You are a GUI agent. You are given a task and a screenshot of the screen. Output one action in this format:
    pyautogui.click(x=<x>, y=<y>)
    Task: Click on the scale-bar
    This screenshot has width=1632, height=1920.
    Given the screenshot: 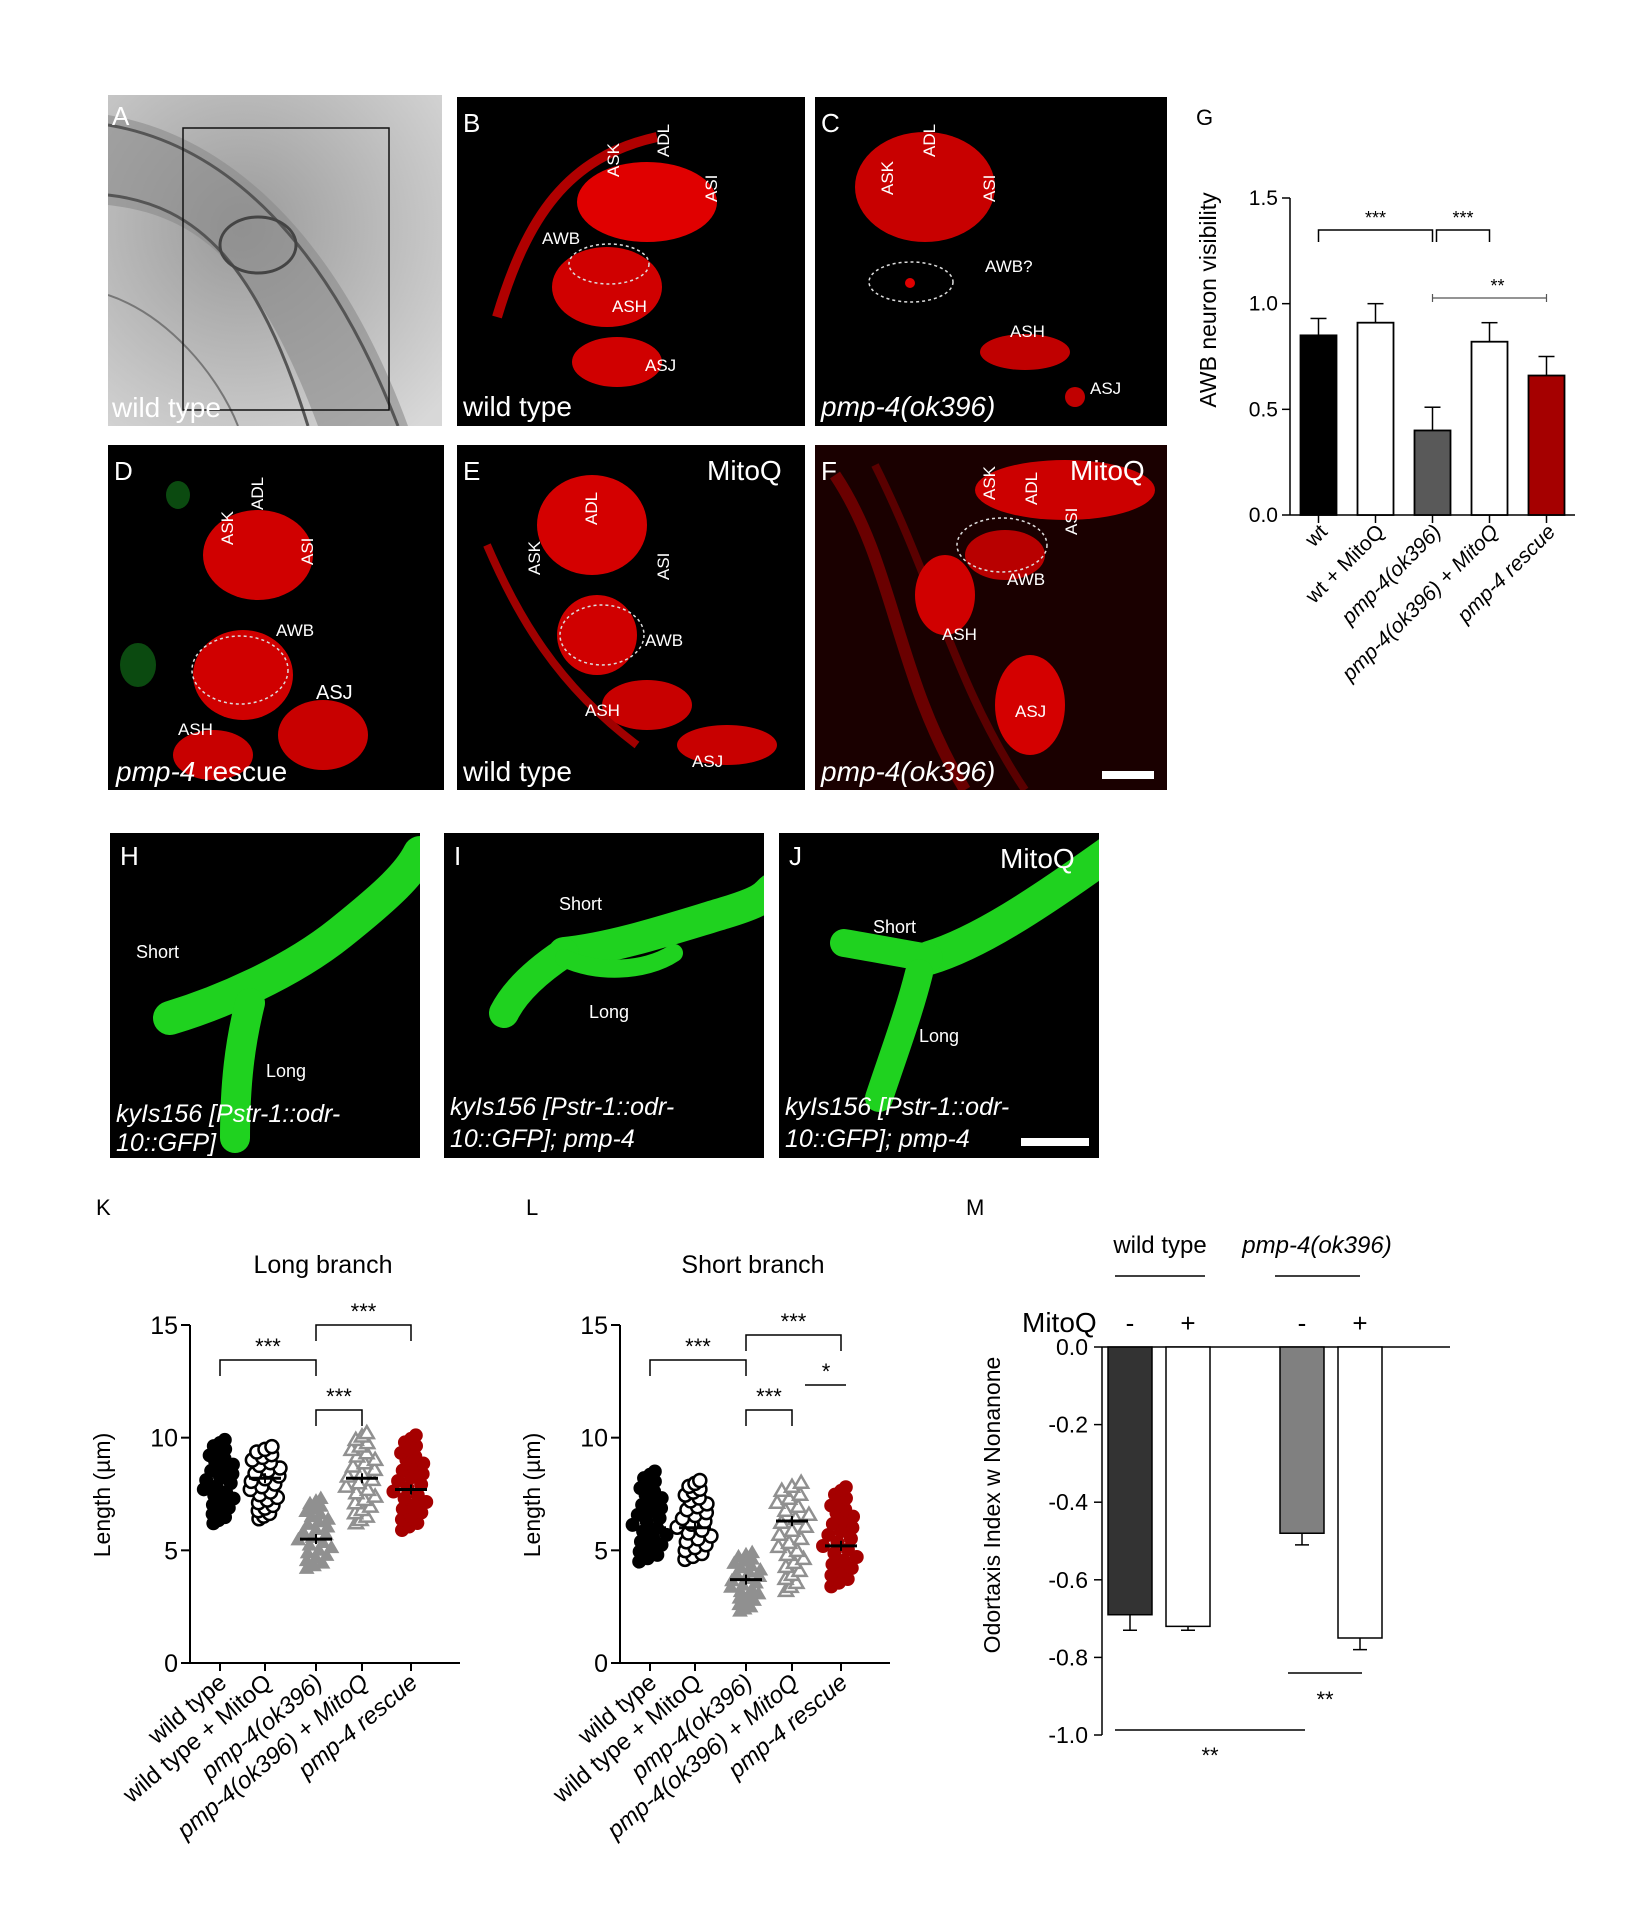 What is the action you would take?
    pyautogui.click(x=1055, y=1142)
    